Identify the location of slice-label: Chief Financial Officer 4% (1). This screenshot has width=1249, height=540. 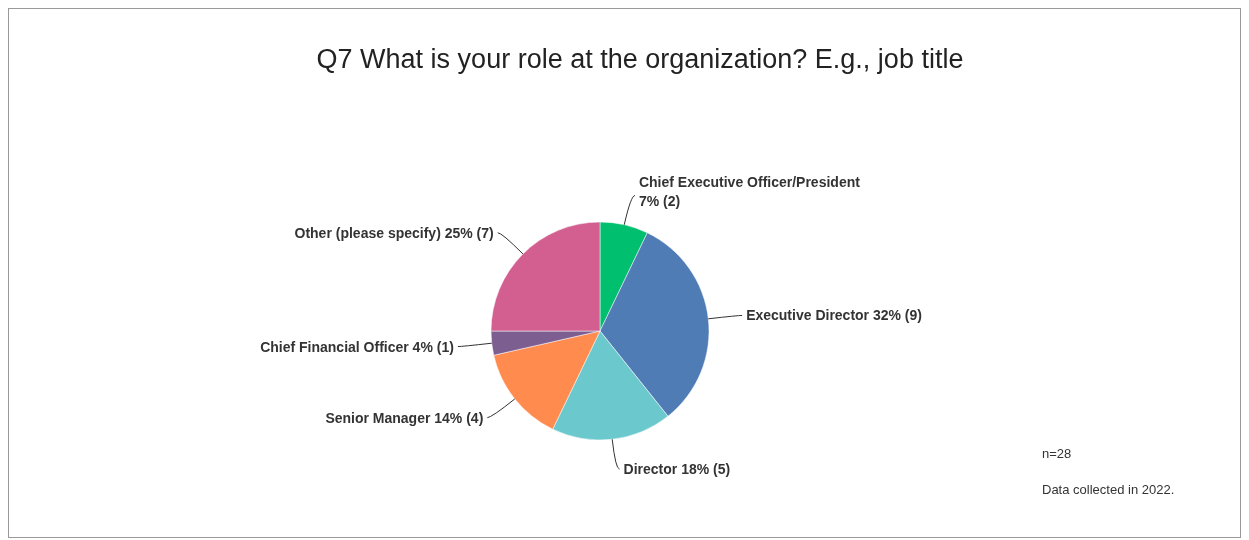
(357, 346).